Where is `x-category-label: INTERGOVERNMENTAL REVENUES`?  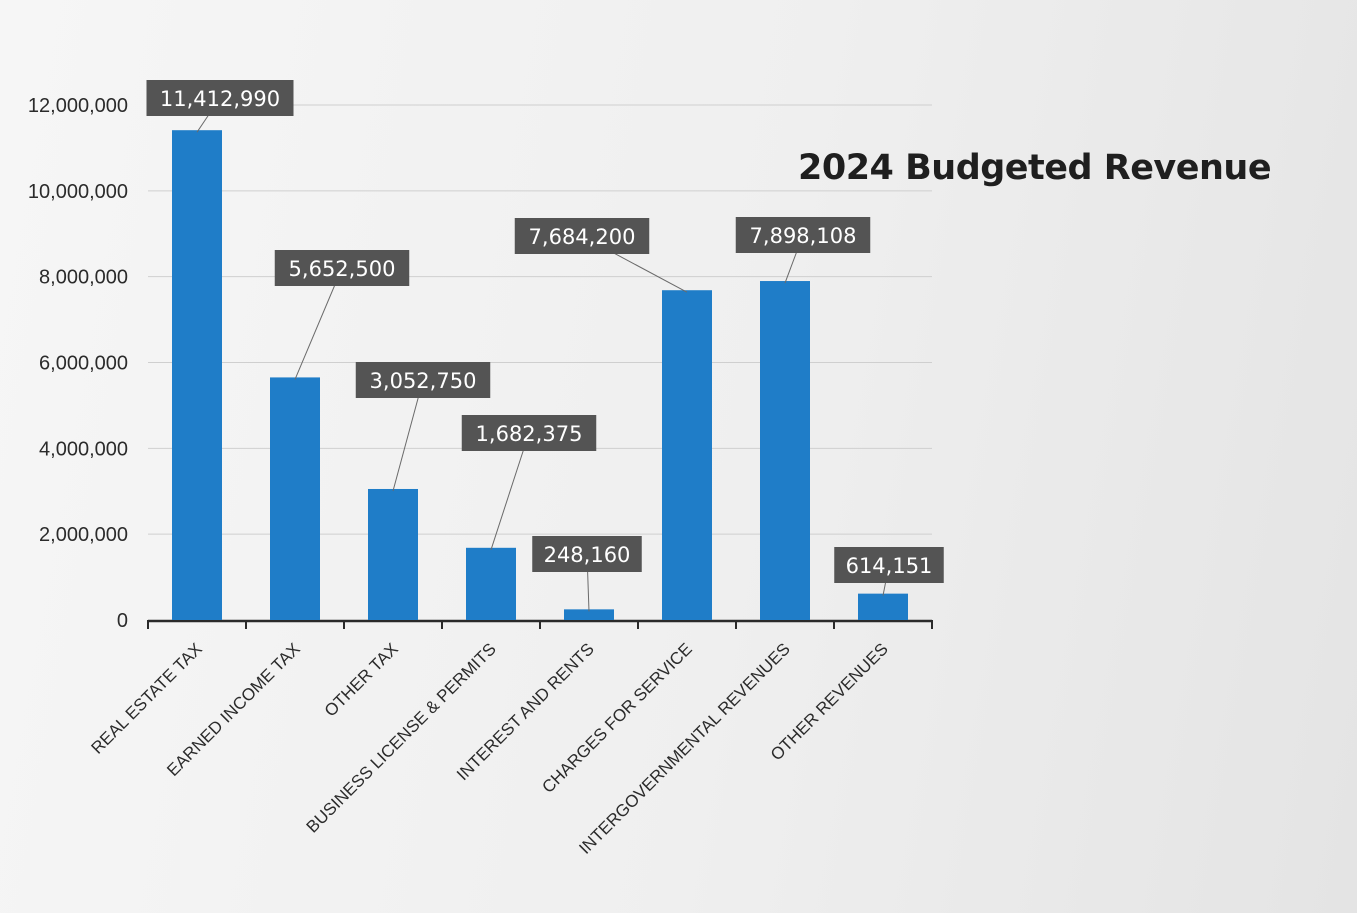
x-category-label: INTERGOVERNMENTAL REVENUES is located at coordinates (684, 748).